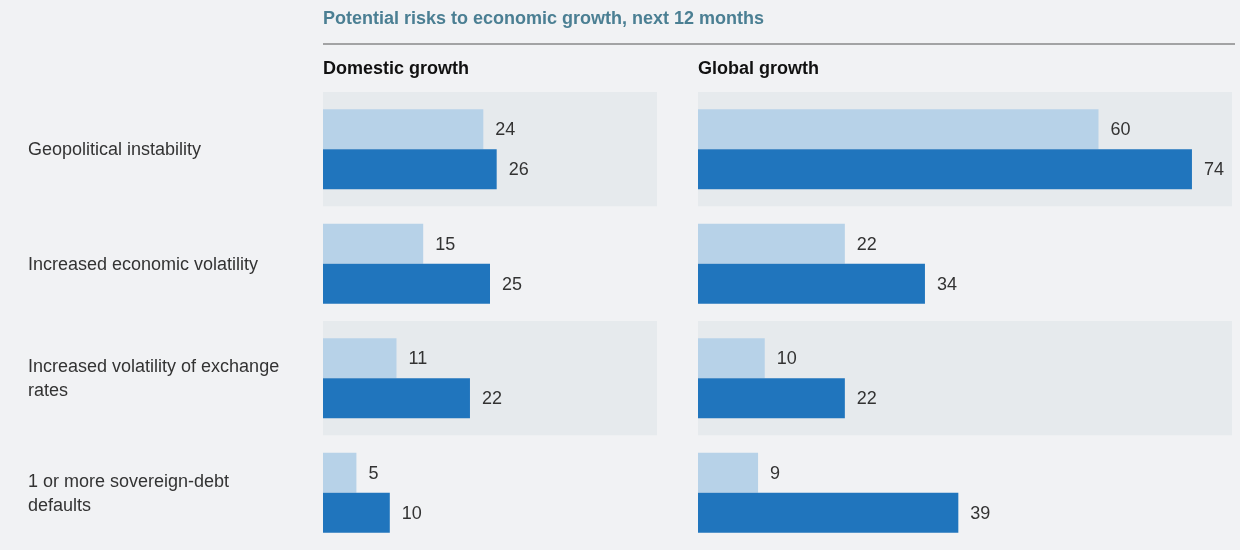 The width and height of the screenshot is (1240, 550). Describe the element at coordinates (1120, 129) in the screenshot. I see `data-label: 60` at that location.